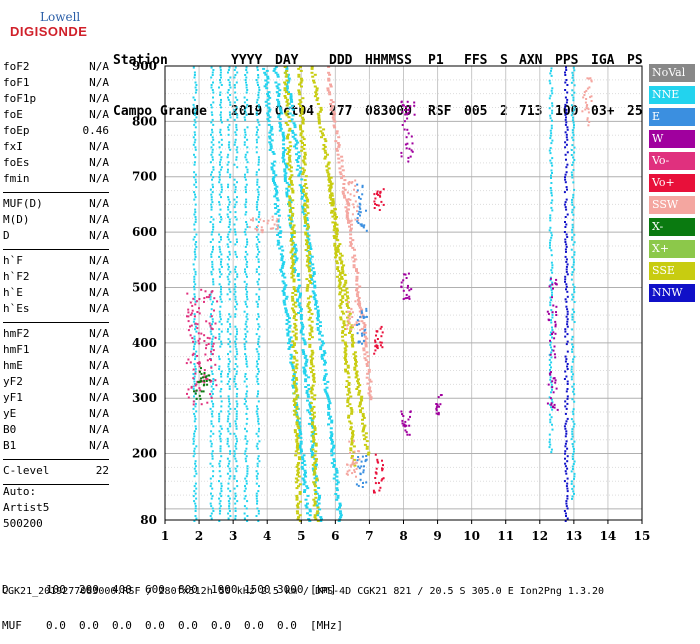 The image size is (700, 644). Describe the element at coordinates (635, 60) in the screenshot. I see `header-label-ps: PS` at that location.